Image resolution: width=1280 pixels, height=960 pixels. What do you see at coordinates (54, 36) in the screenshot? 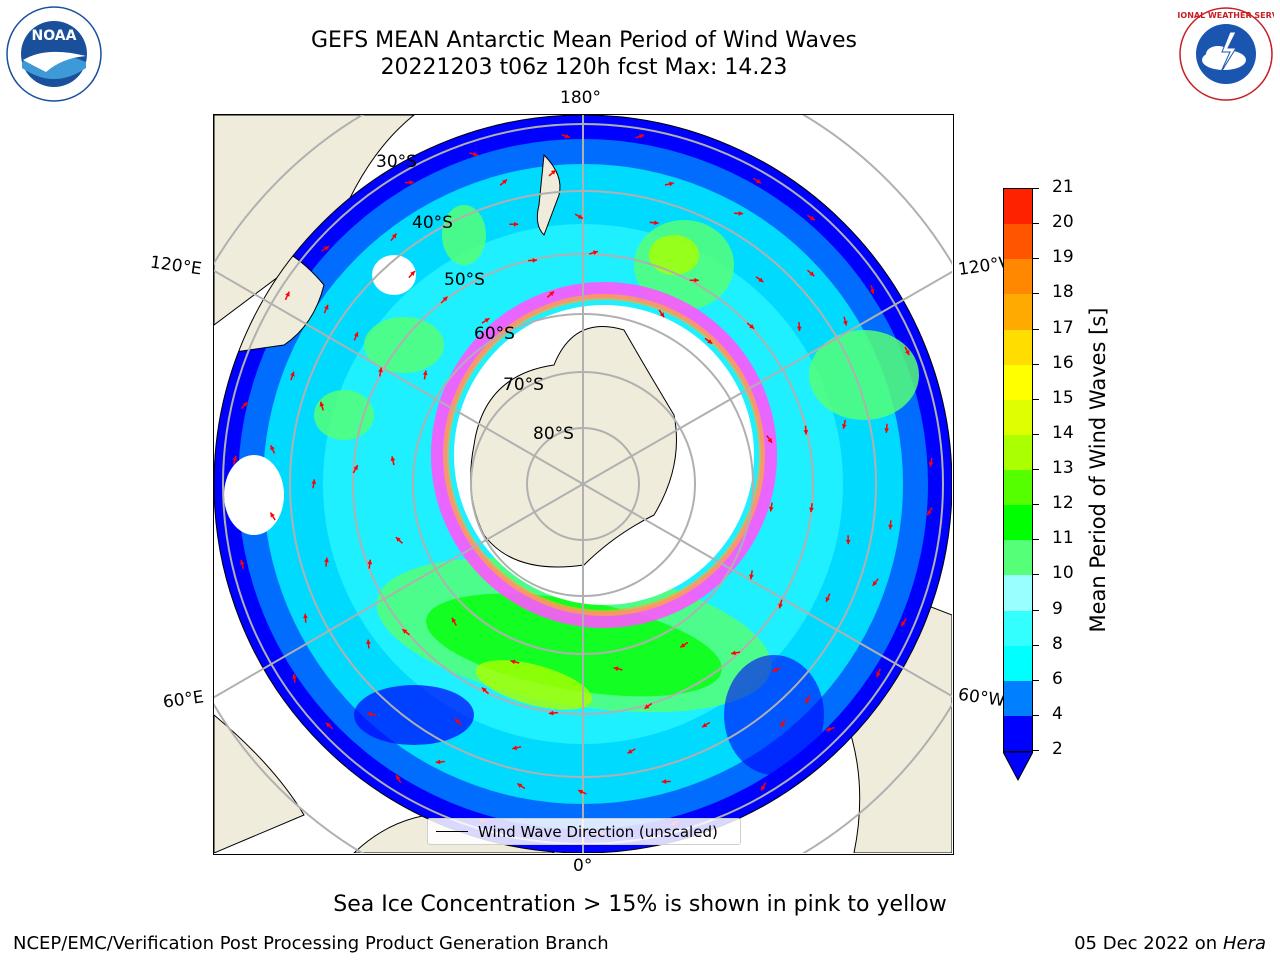
I see `noaa-logo-text: NOAA` at bounding box center [54, 36].